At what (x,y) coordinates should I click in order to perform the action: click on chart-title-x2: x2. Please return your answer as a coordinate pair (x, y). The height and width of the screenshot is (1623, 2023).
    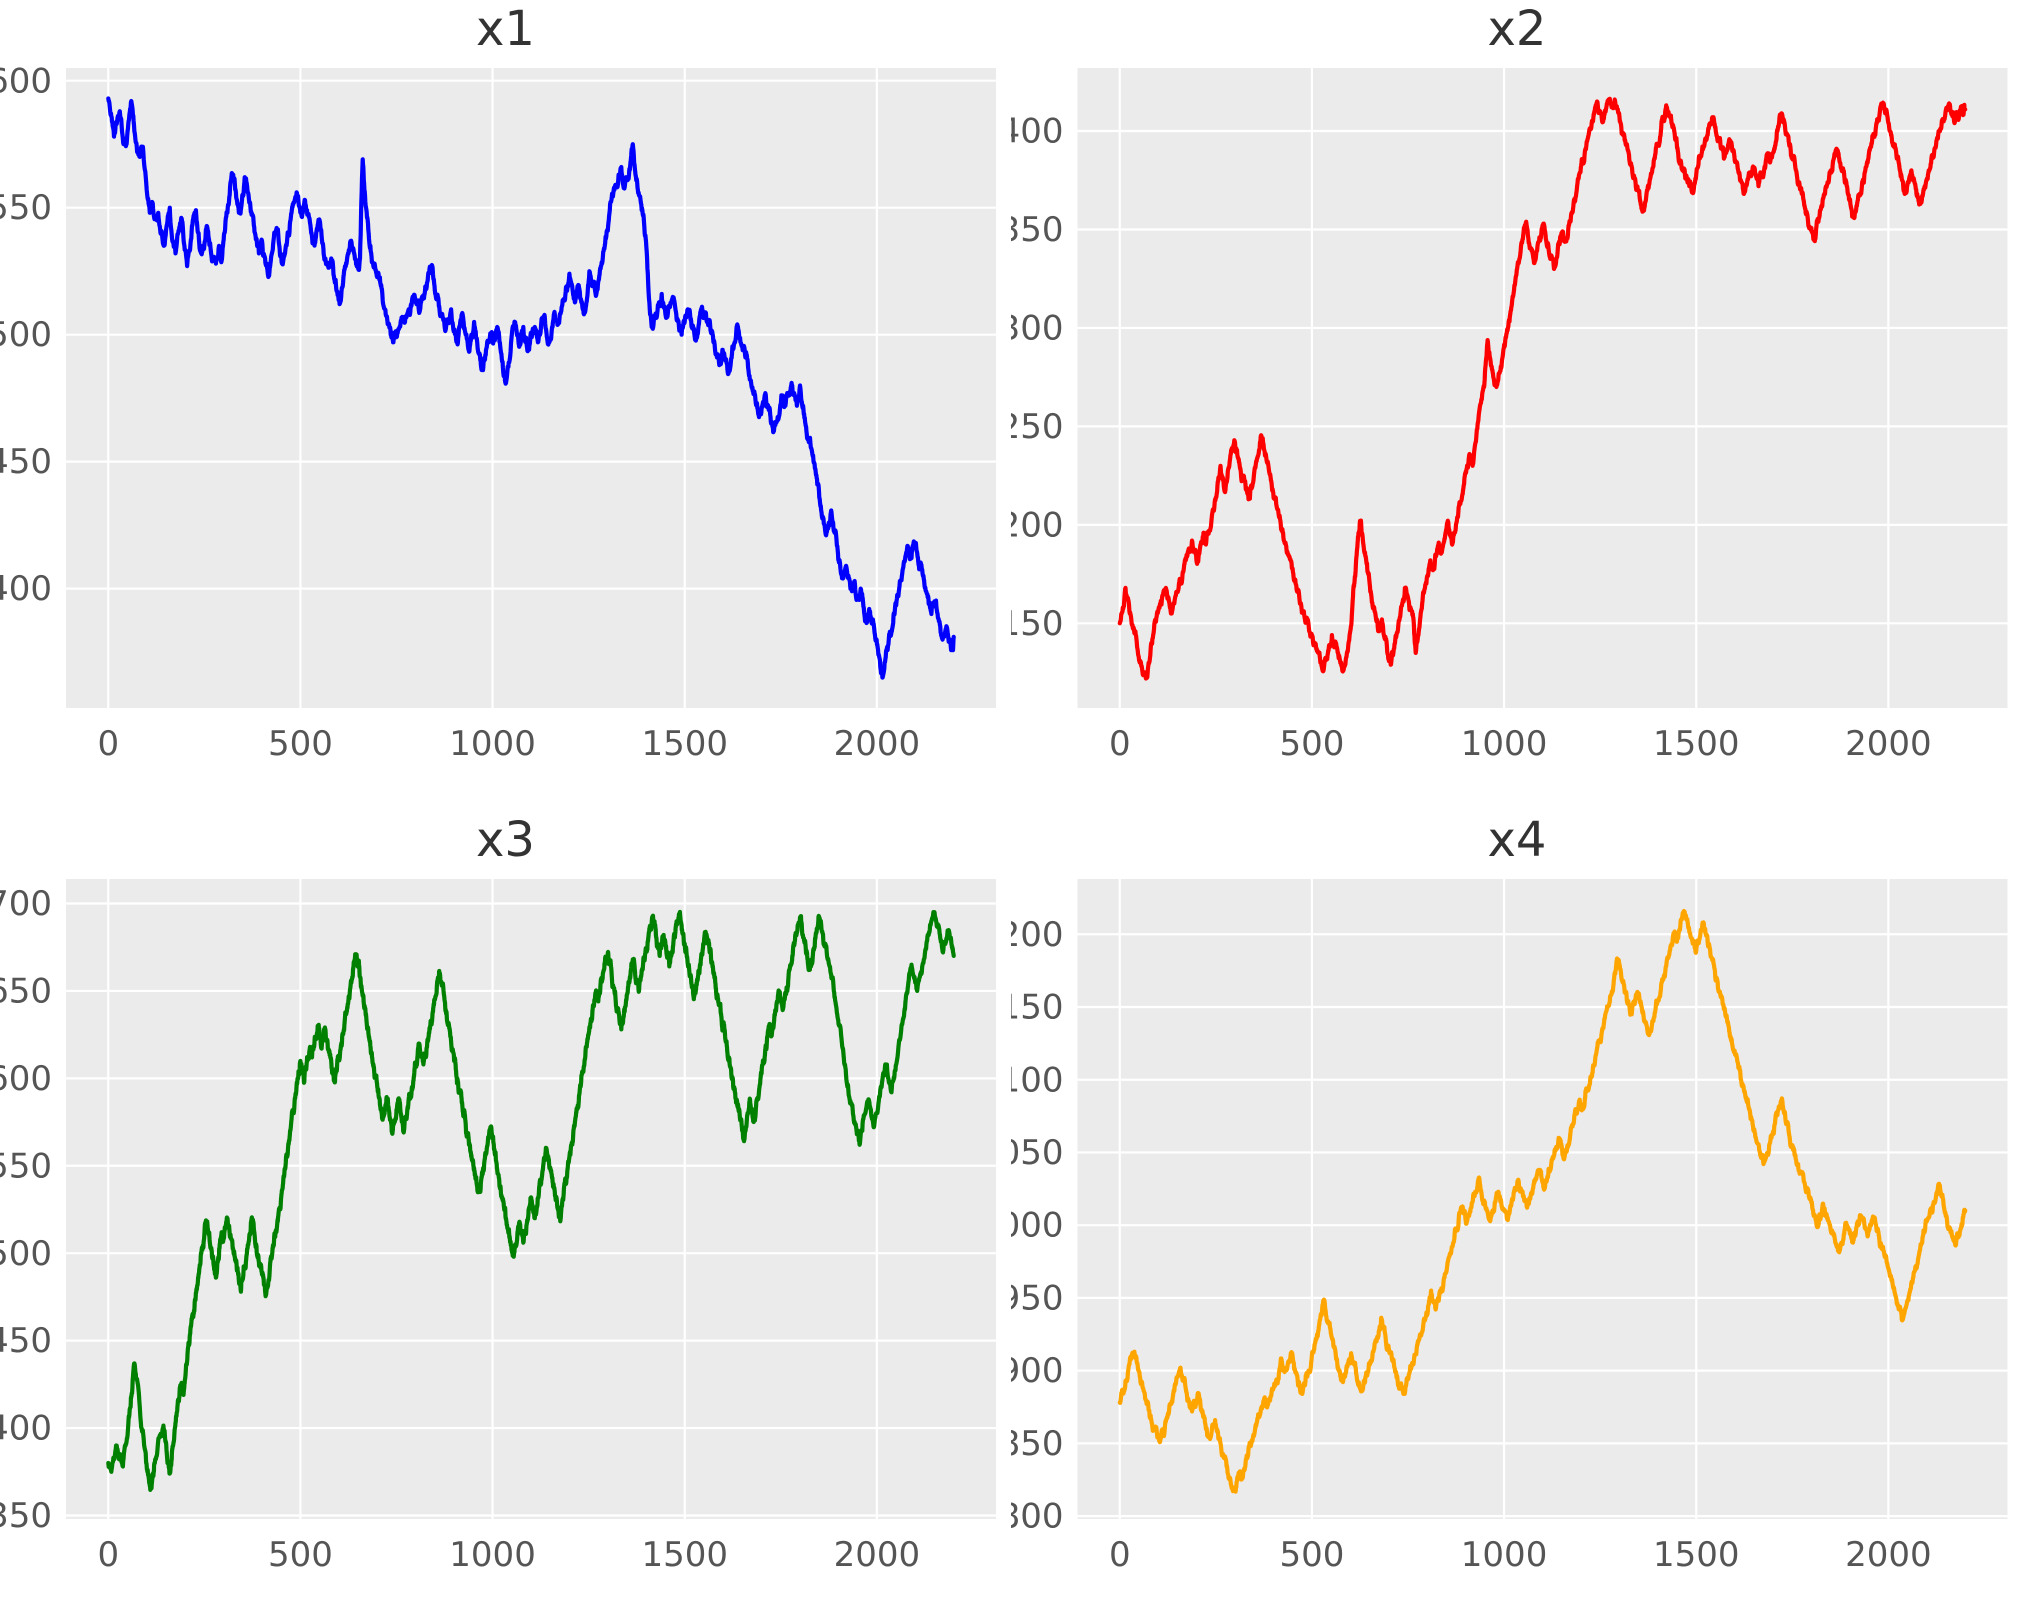
    Looking at the image, I should click on (1517, 29).